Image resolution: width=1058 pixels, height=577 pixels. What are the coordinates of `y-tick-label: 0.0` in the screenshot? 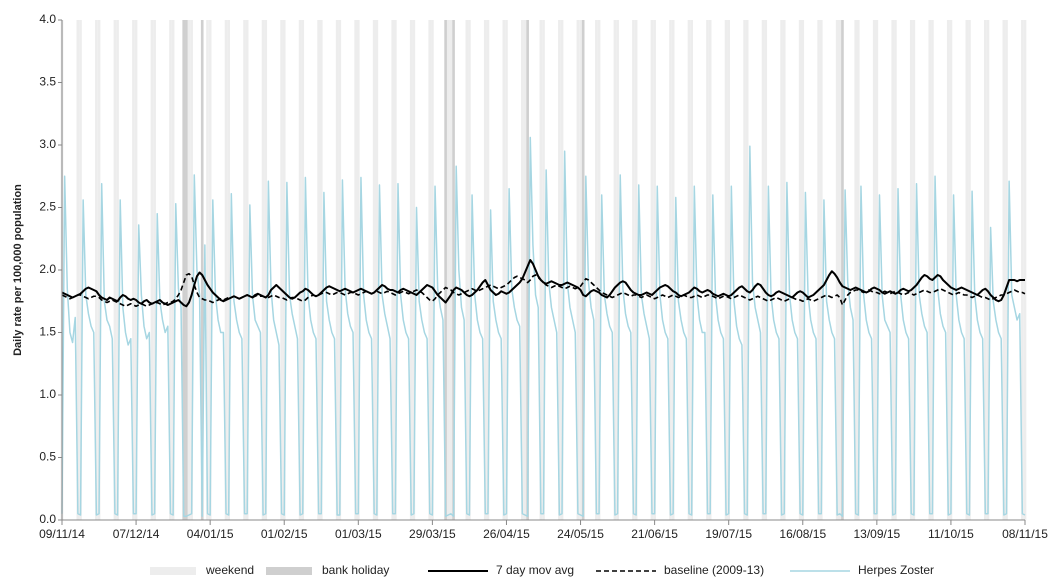 It's located at (47, 519).